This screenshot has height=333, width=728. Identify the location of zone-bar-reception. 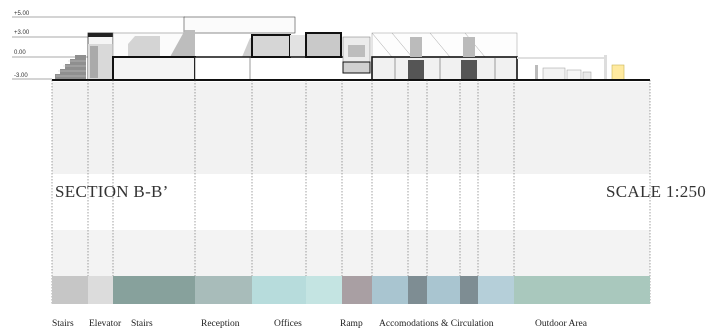
(223, 290).